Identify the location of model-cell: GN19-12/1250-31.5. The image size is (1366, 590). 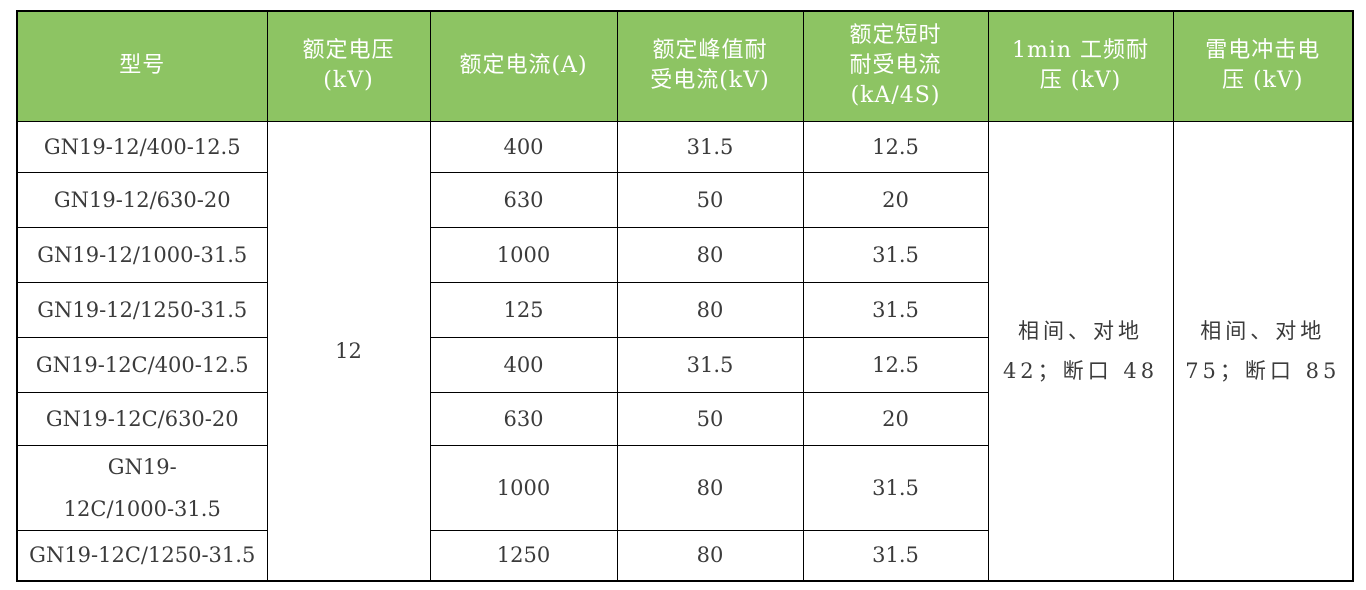
(142, 309).